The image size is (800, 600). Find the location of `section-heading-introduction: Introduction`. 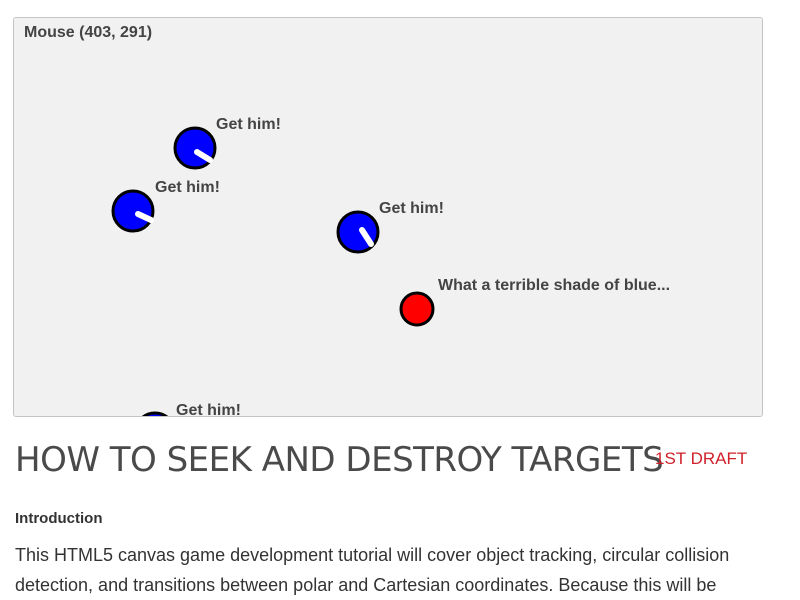

section-heading-introduction: Introduction is located at coordinates (59, 518).